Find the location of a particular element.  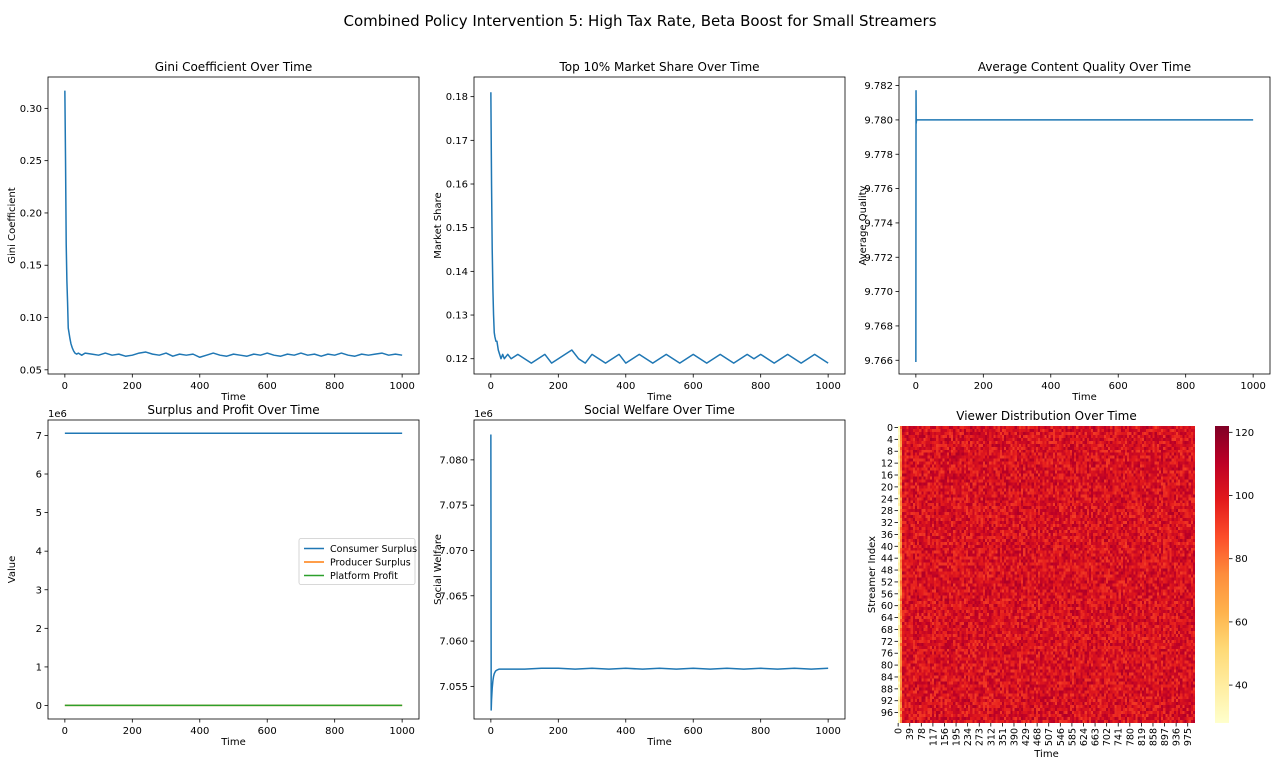

legend-label: Producer Surplus is located at coordinates (370, 563).